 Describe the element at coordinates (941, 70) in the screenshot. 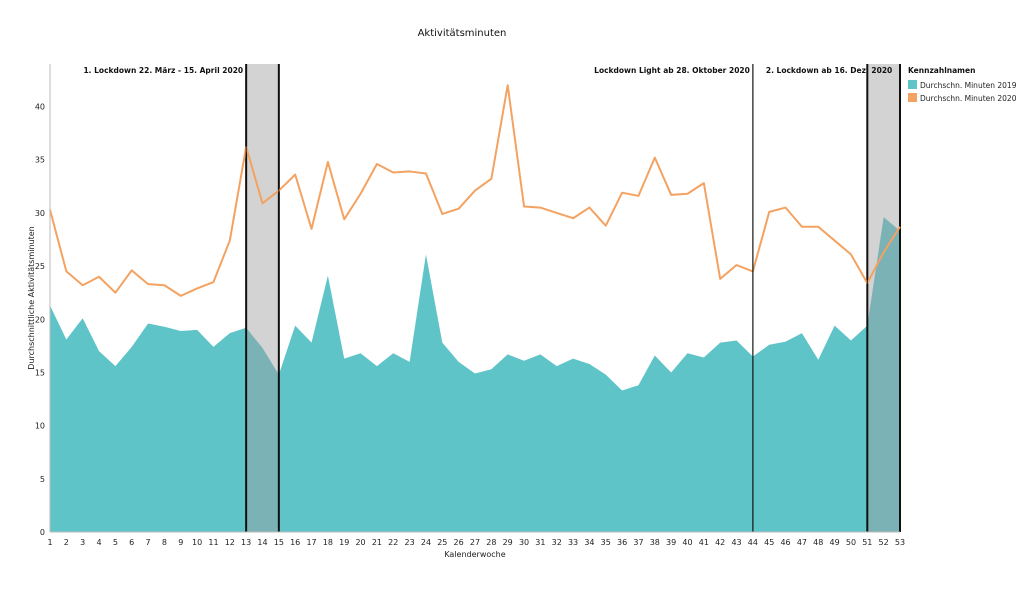

I see `legend-title: Kennzahlnamen` at that location.